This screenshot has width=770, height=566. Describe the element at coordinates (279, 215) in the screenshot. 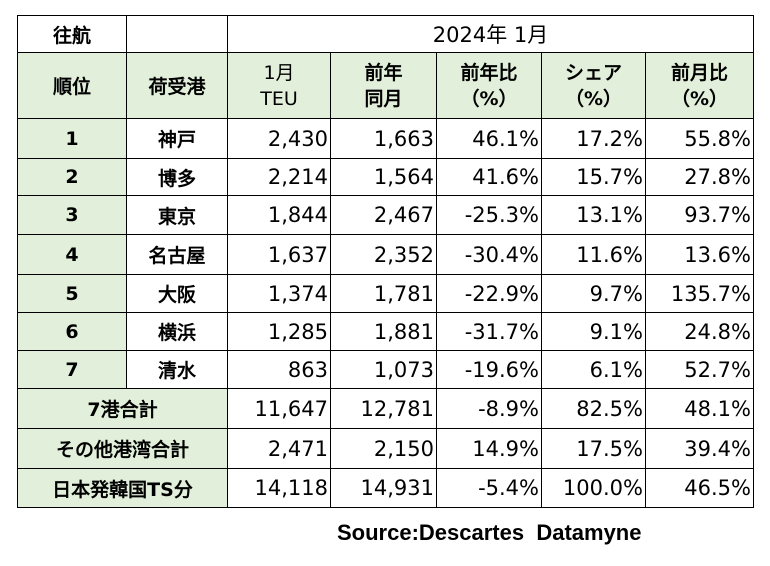

I see `teu-cell: 1,844` at that location.